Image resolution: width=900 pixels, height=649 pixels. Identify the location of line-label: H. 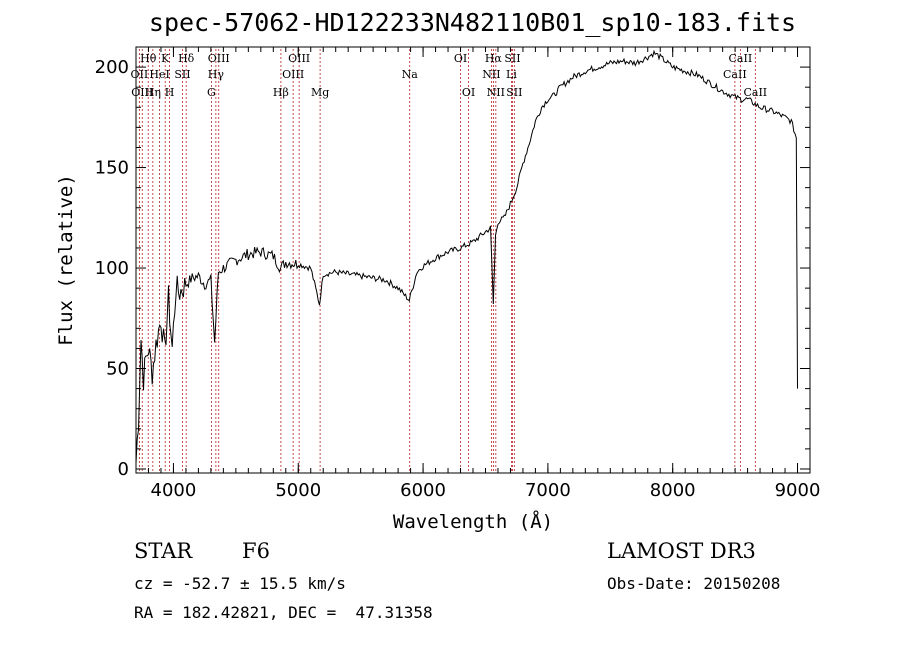
(170, 92).